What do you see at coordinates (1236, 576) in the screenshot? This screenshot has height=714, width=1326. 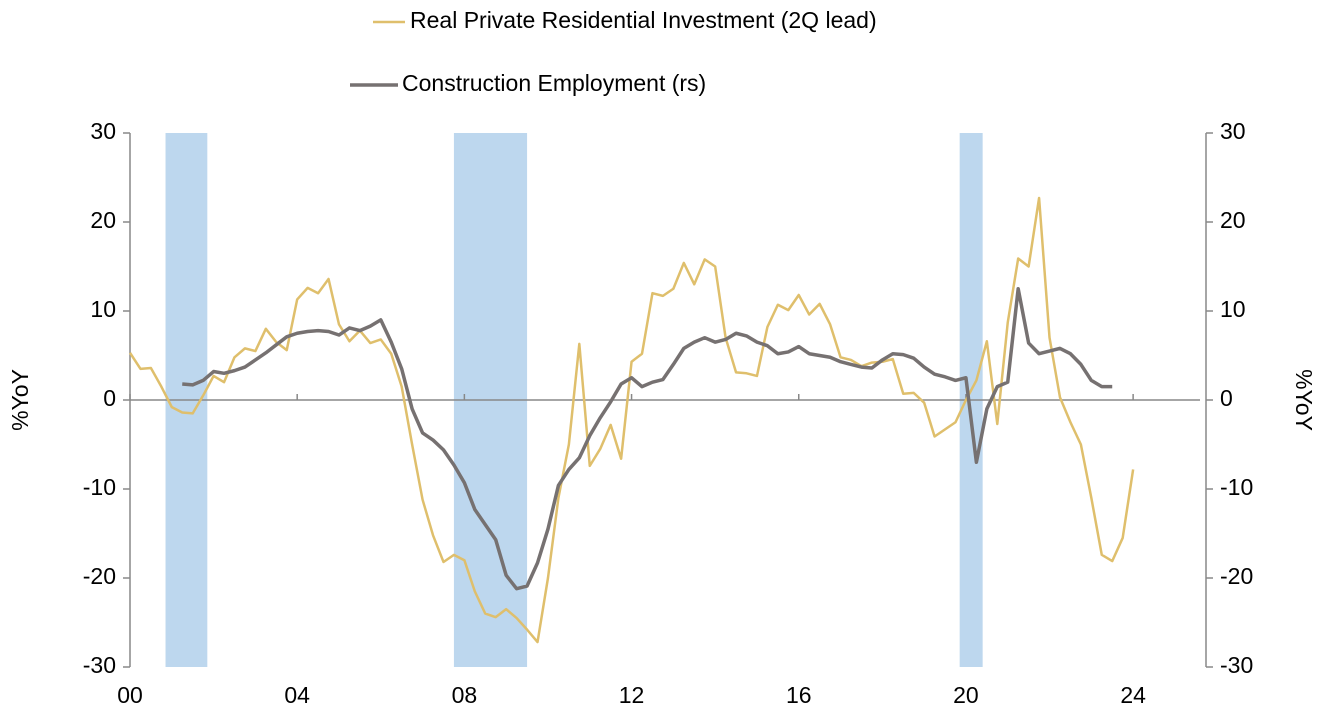 I see `y2-tick-label: -20` at bounding box center [1236, 576].